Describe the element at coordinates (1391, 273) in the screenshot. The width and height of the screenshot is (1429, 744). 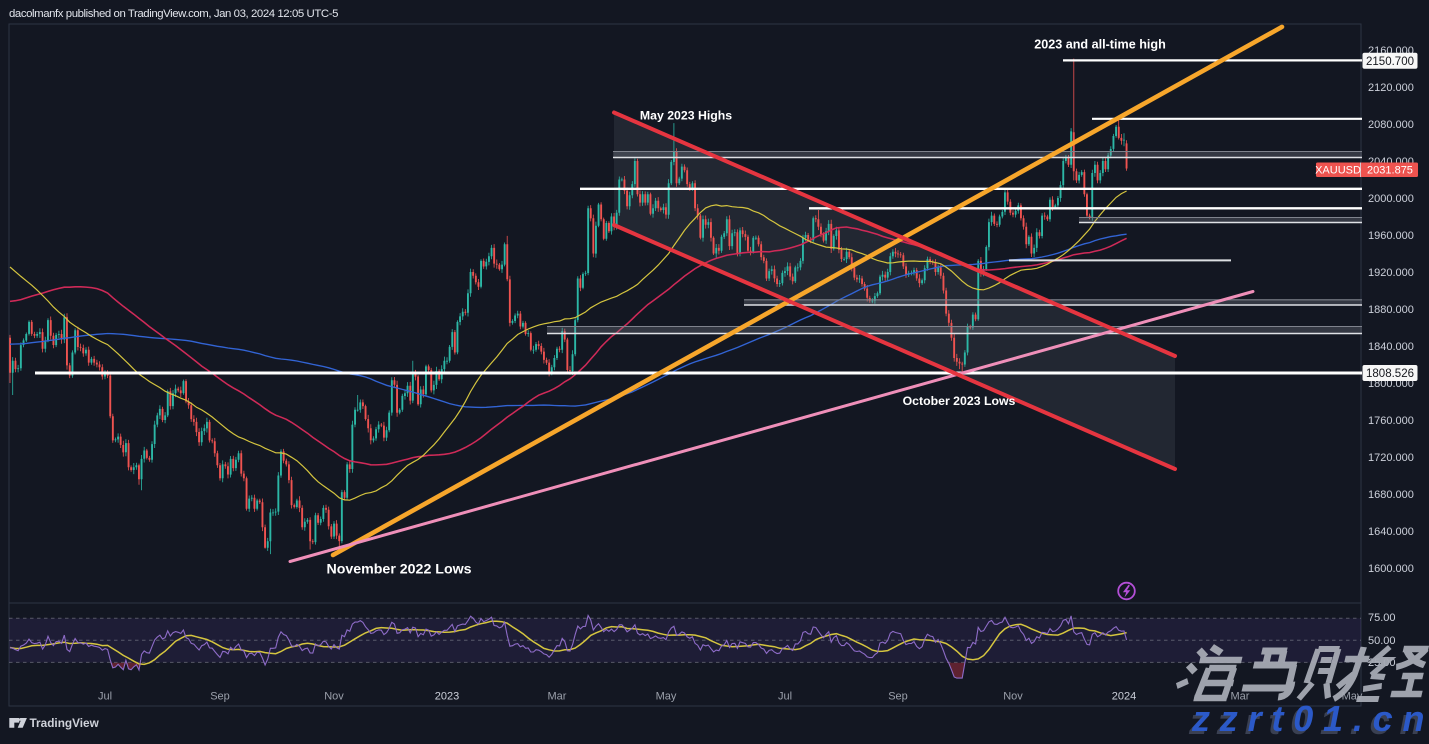
I see `svg-text: 1920.000` at that location.